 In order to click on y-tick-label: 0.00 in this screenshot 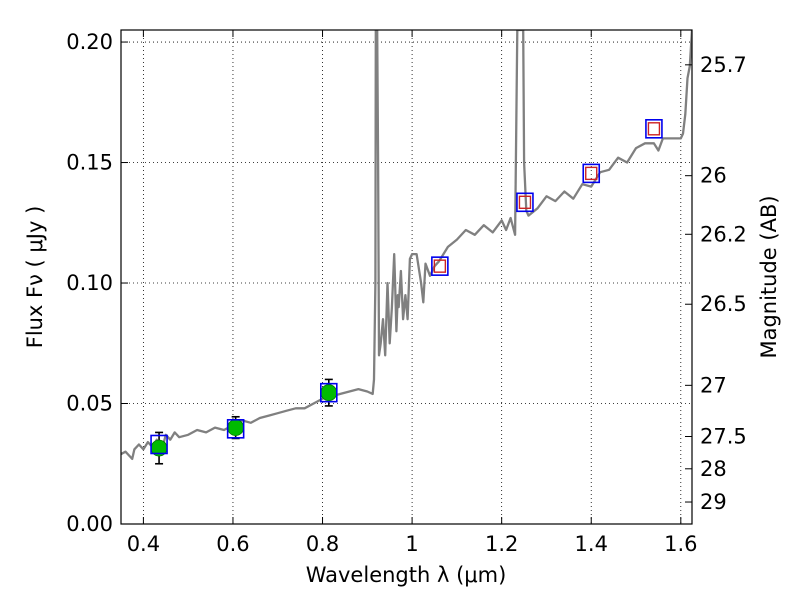, I will do `click(89, 524)`.